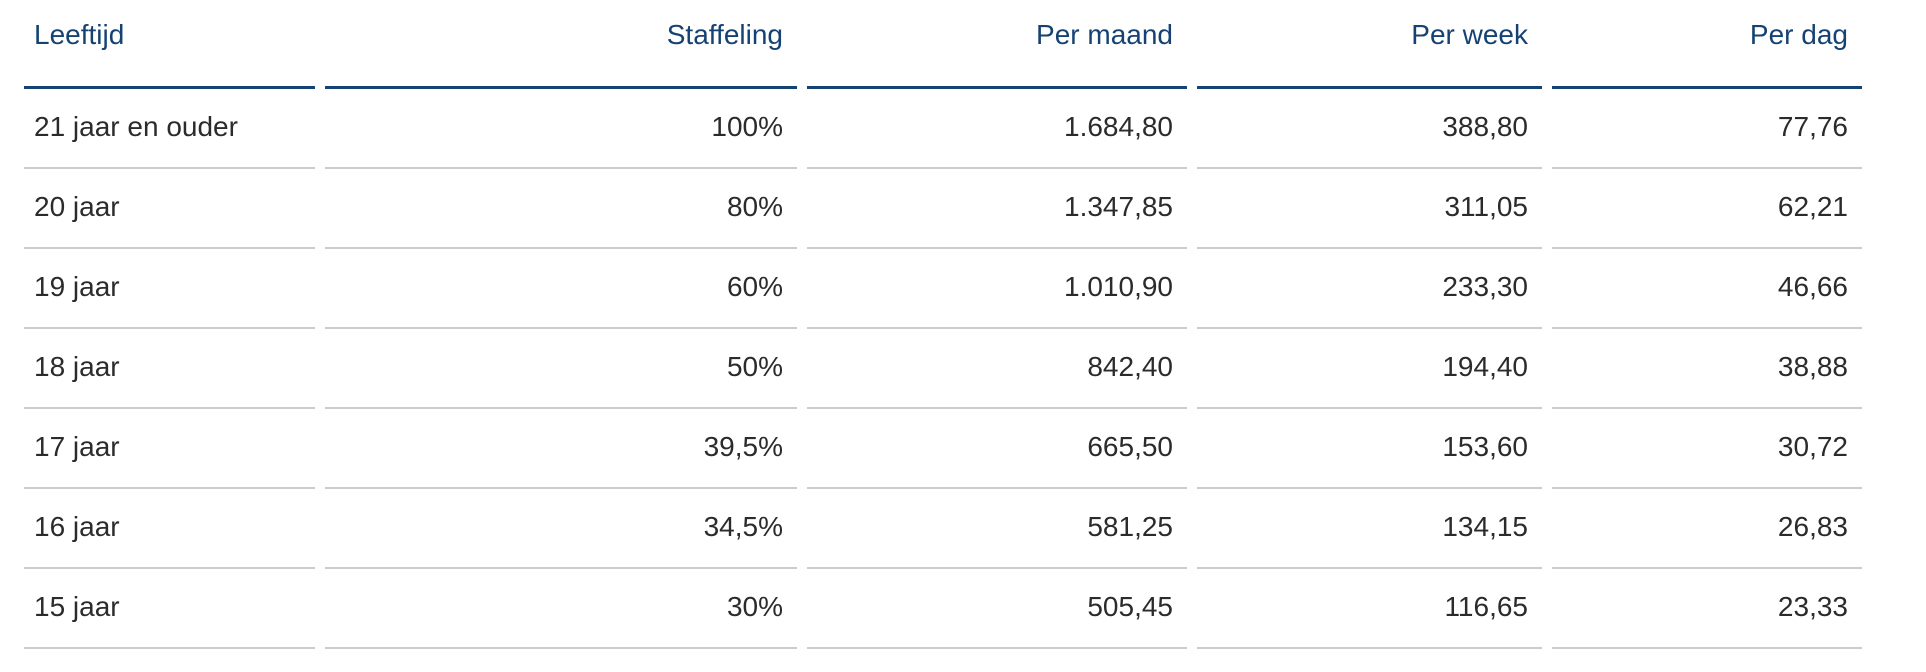  I want to click on column-header-staffeling: Staffeling, so click(561, 47).